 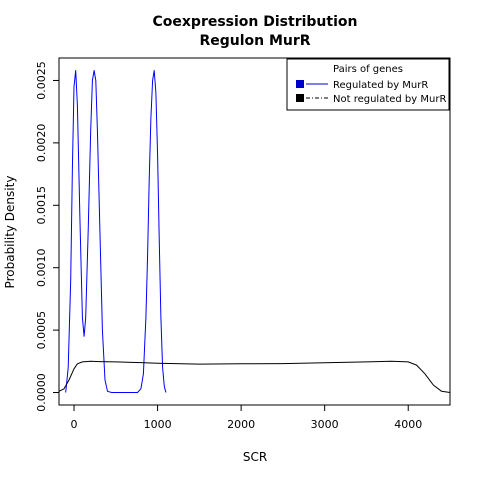 What do you see at coordinates (389, 99) in the screenshot?
I see `legend-entry-not-regulated: Not regulated by MurR` at bounding box center [389, 99].